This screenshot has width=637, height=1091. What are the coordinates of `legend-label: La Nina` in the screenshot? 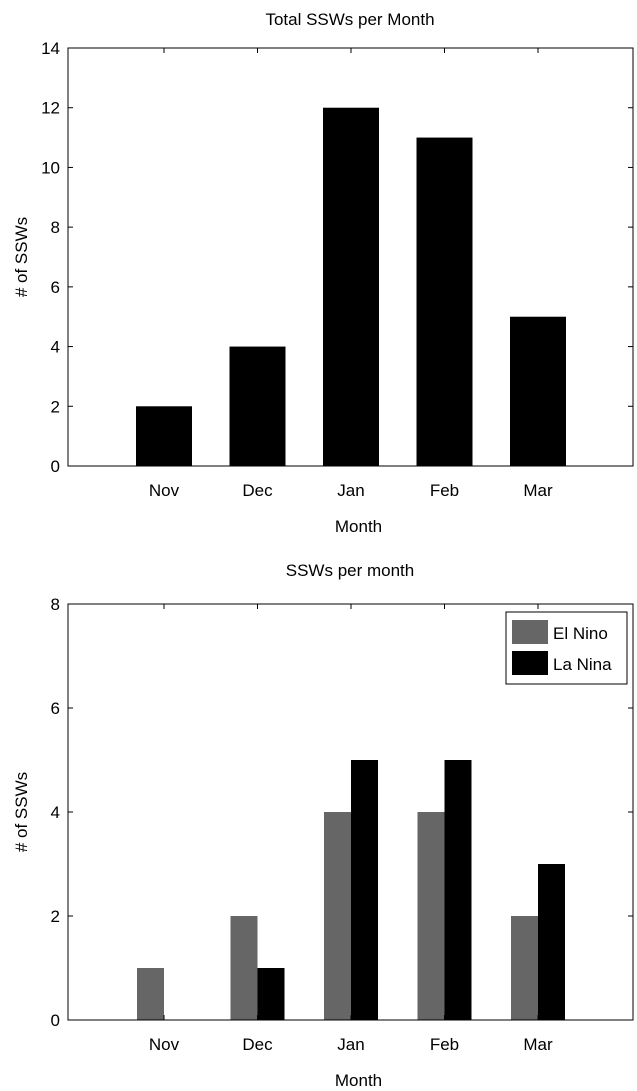 It's located at (582, 664).